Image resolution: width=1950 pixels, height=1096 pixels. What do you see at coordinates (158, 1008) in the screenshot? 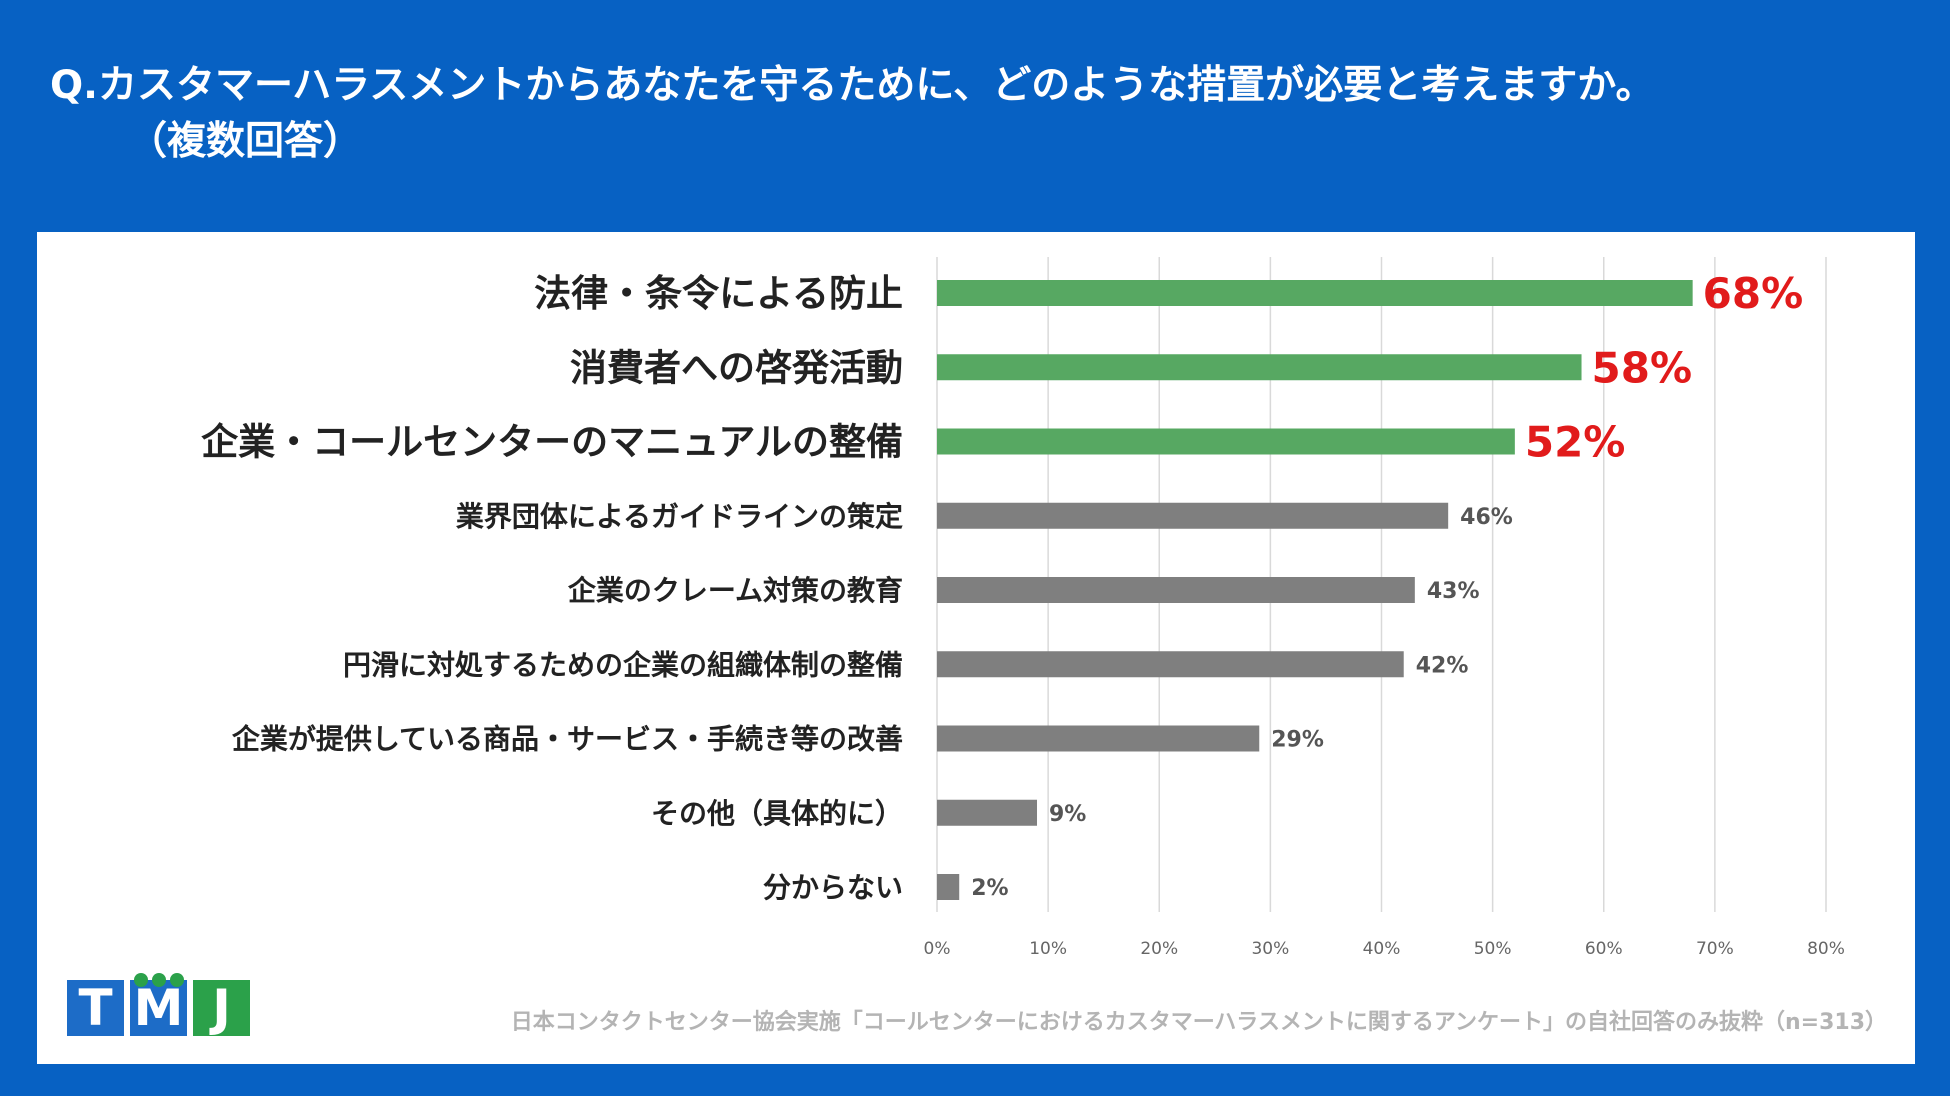
I see `logo-letter-m-text: M` at bounding box center [158, 1008].